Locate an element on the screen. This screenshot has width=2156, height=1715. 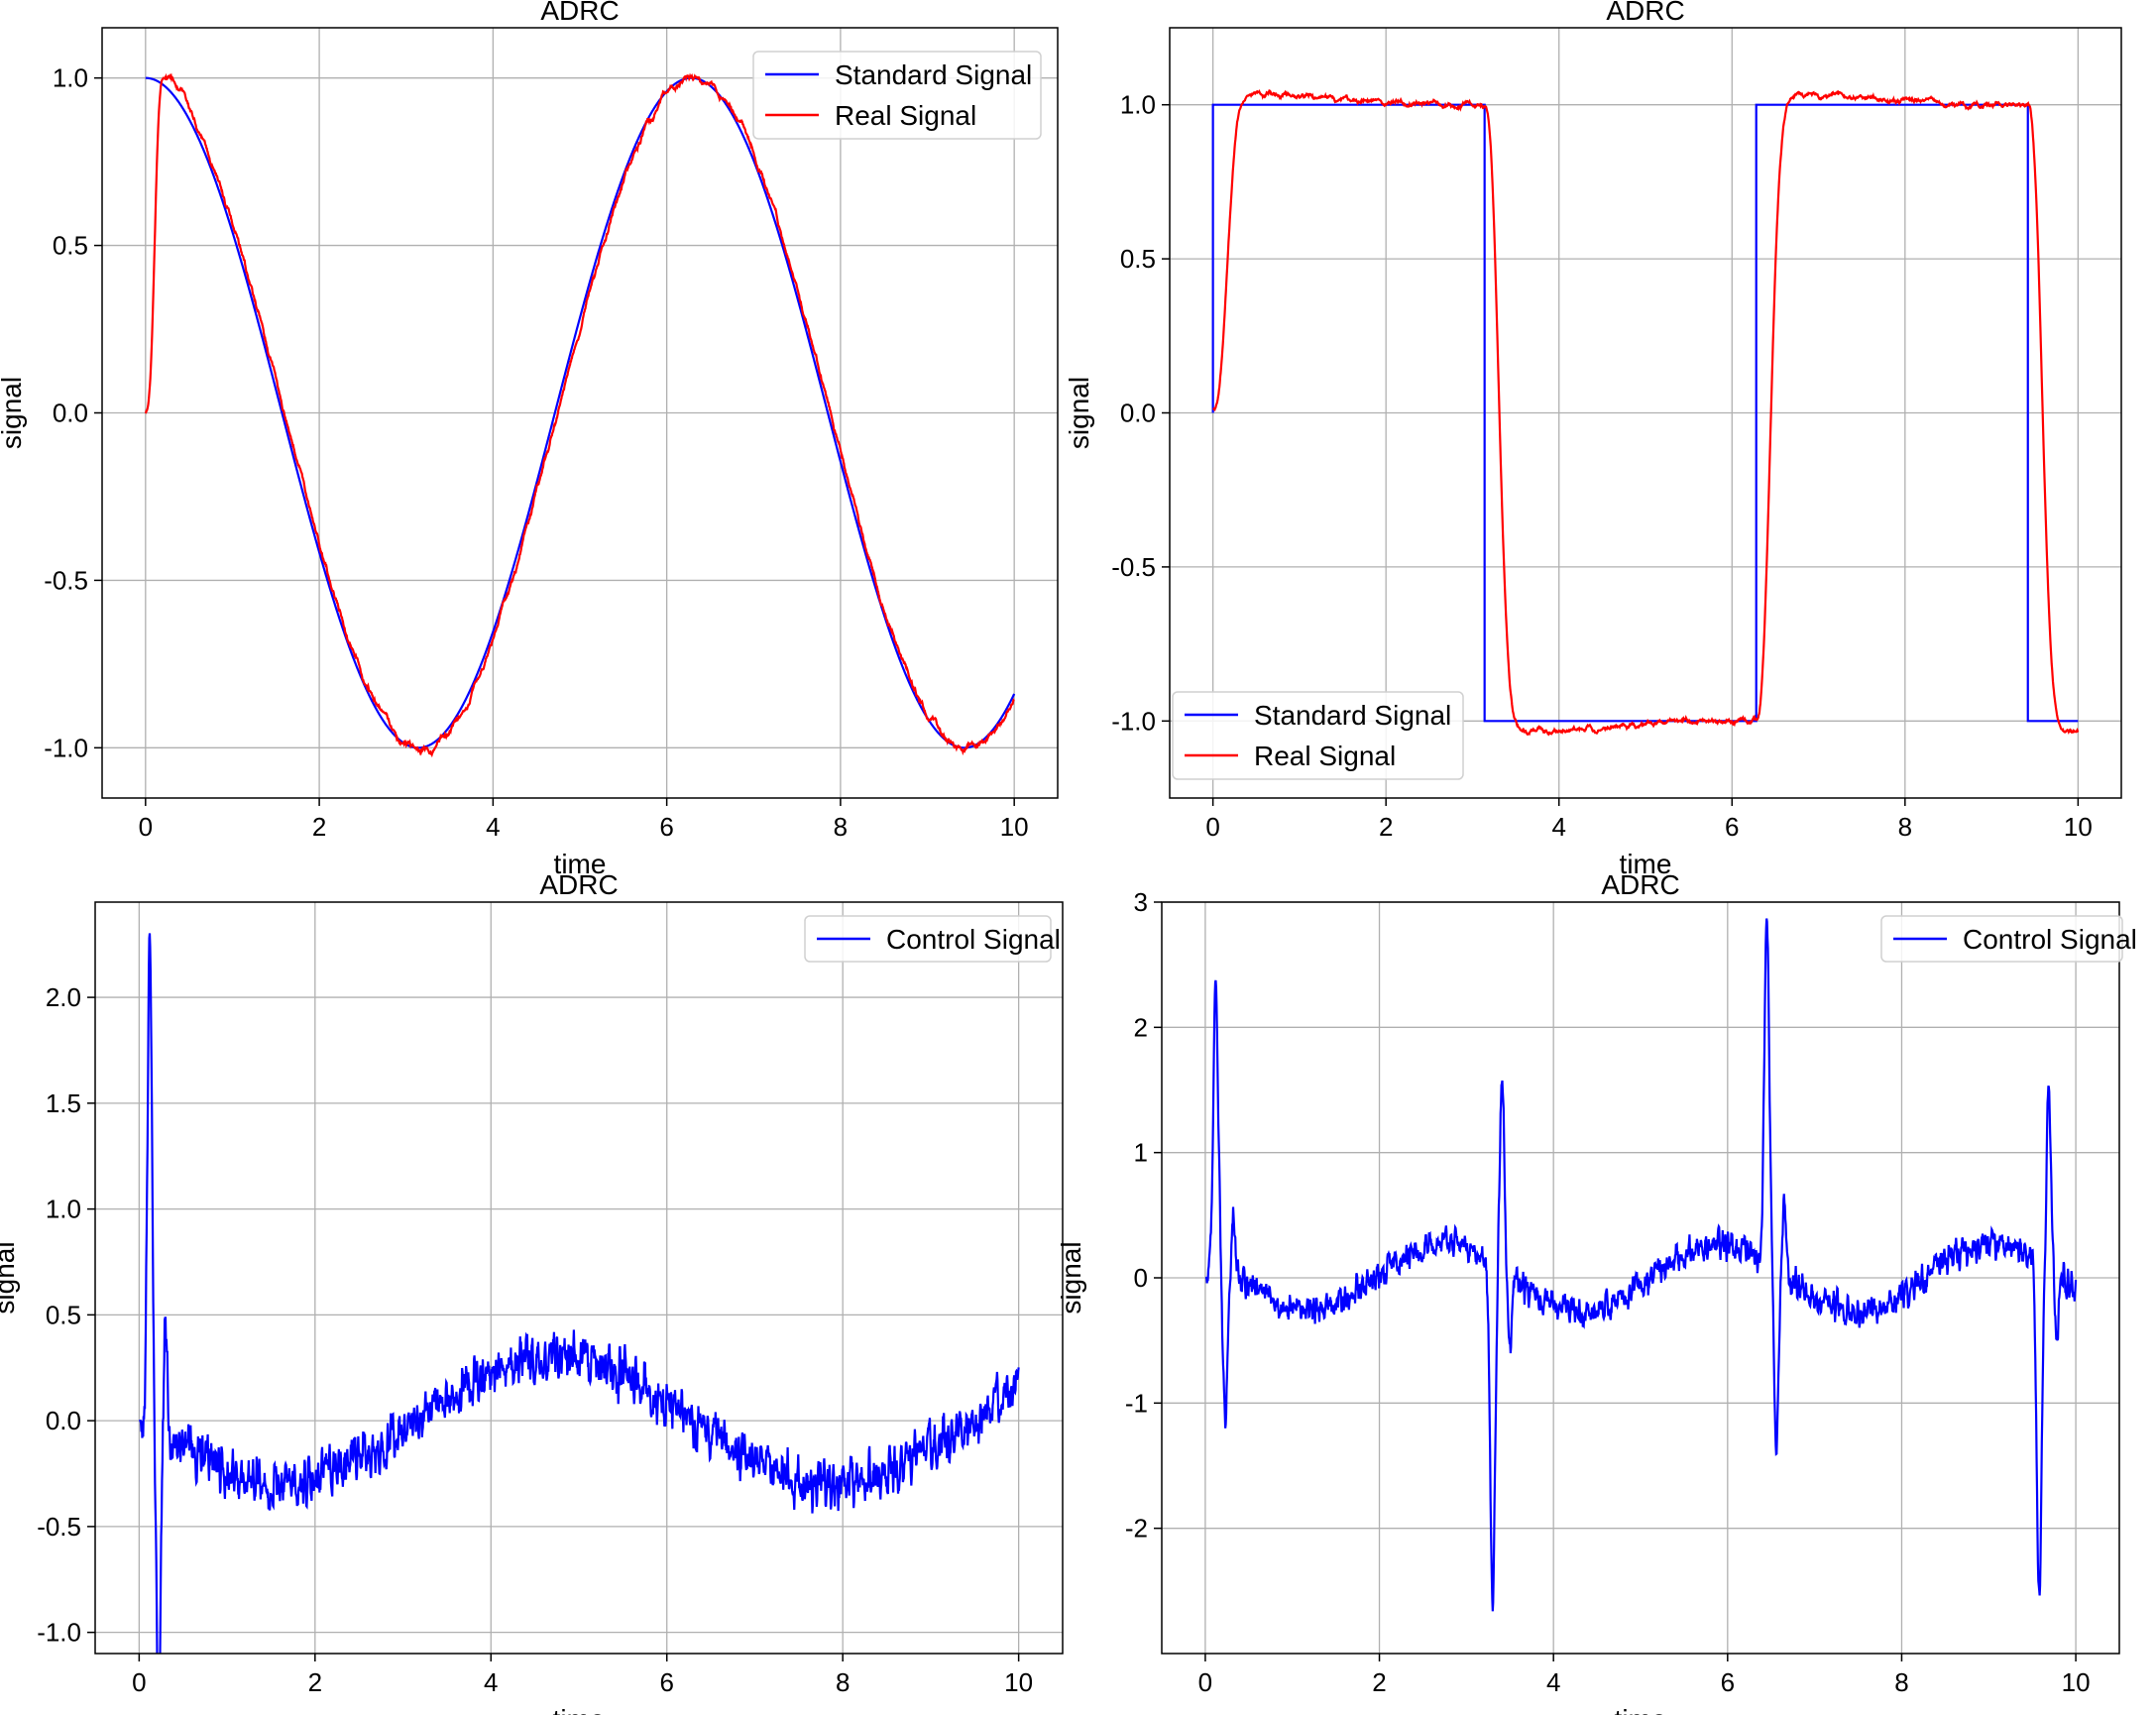
y-tick-label: 1.5 is located at coordinates (64, 1103).